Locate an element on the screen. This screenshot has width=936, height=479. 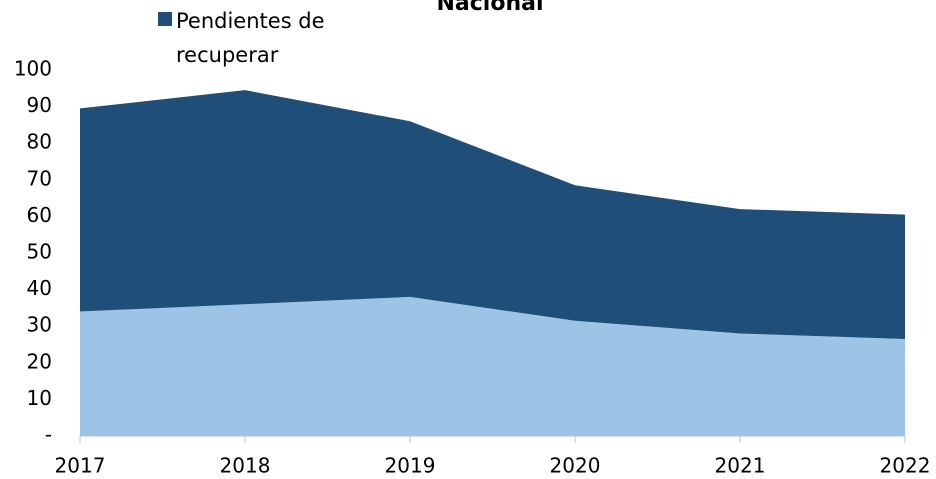
legend-swatch is located at coordinates (165, 19).